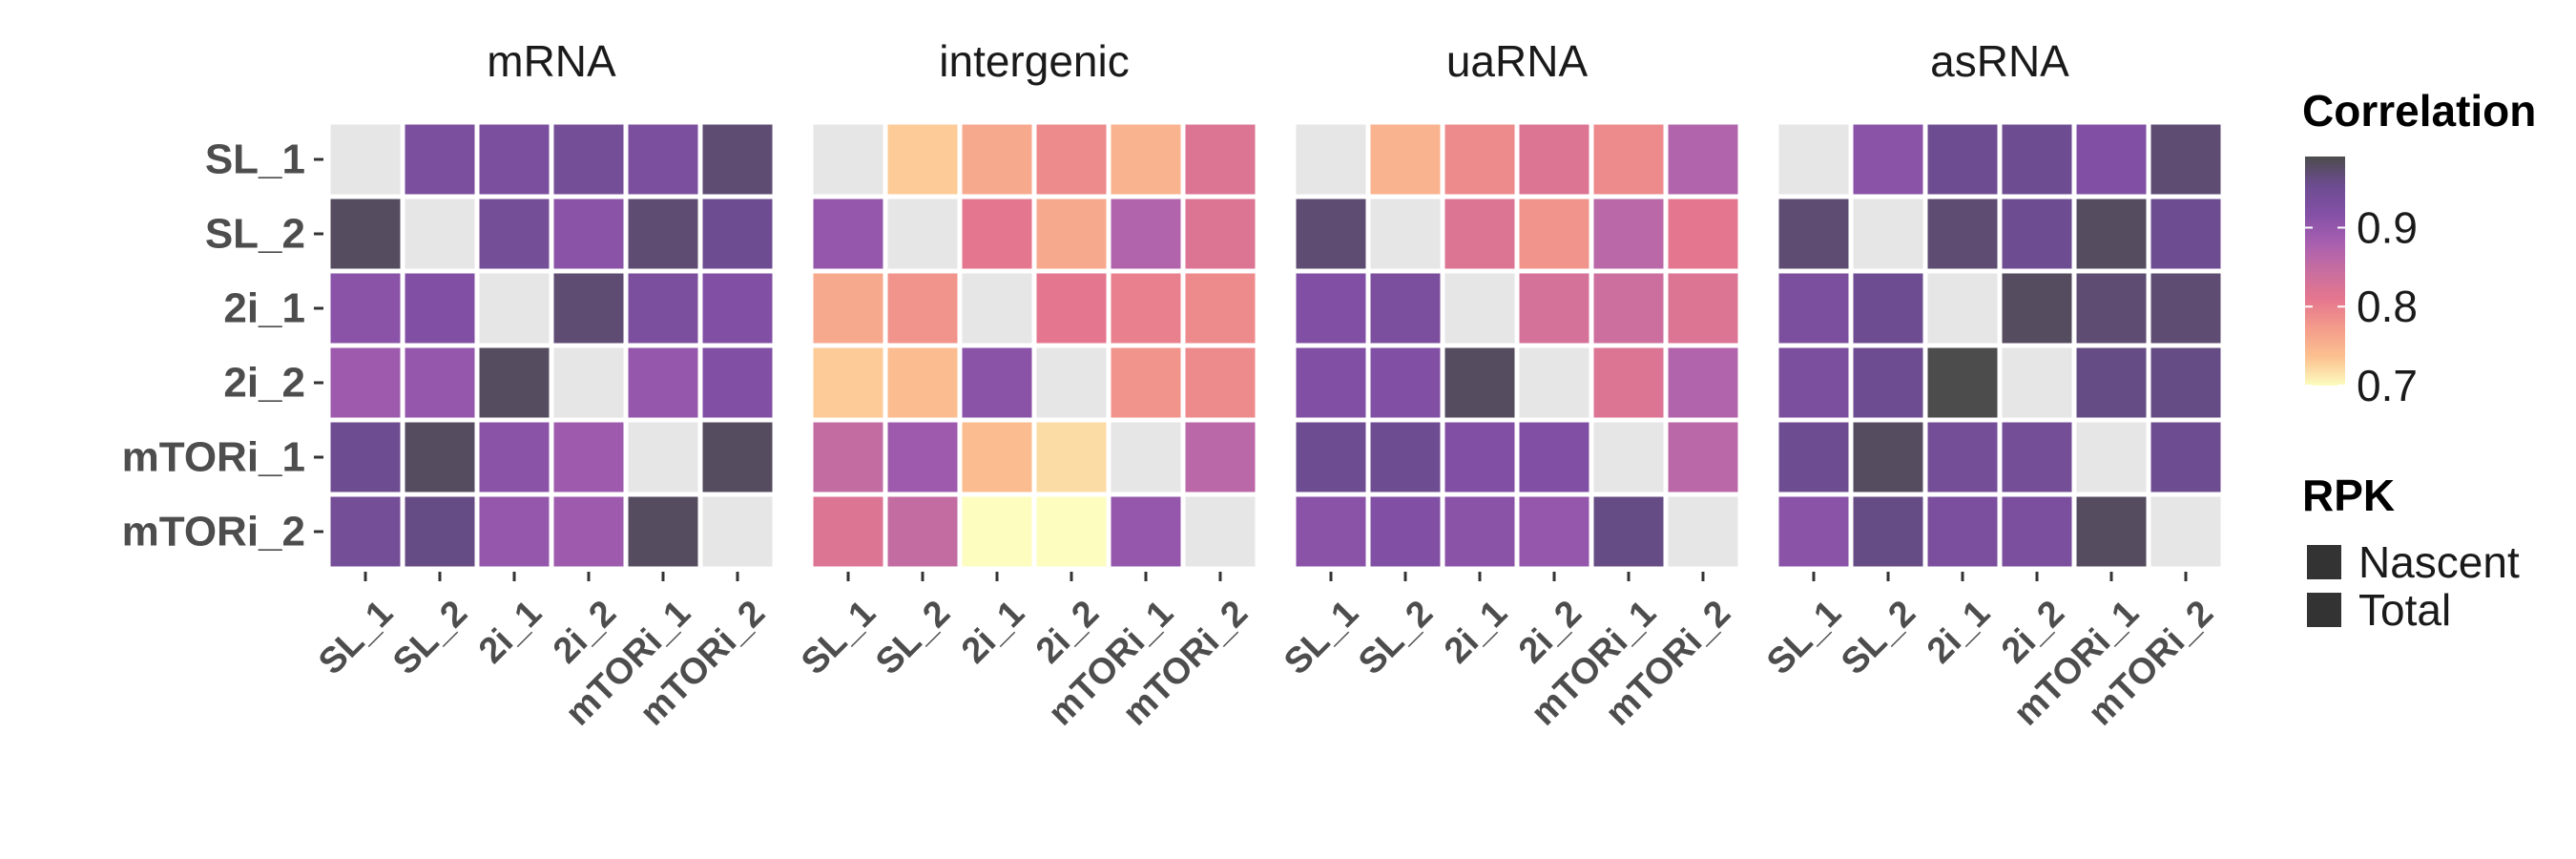 The height and width of the screenshot is (859, 2576). Describe the element at coordinates (255, 234) in the screenshot. I see `y-tick-label: SL_2` at that location.